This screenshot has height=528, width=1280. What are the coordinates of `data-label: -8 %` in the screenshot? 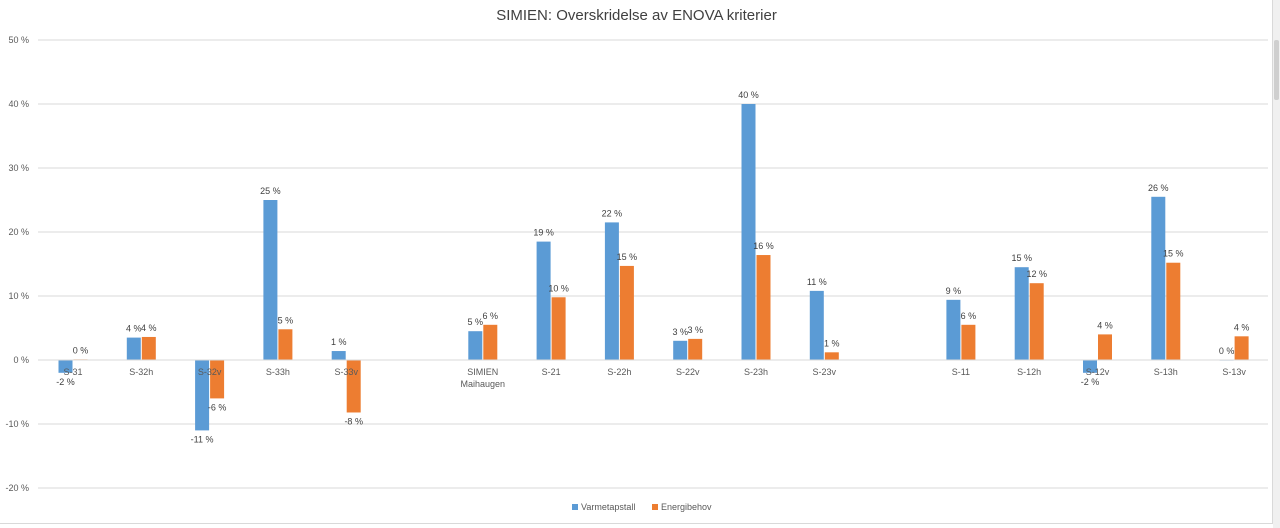 It's located at (353, 421).